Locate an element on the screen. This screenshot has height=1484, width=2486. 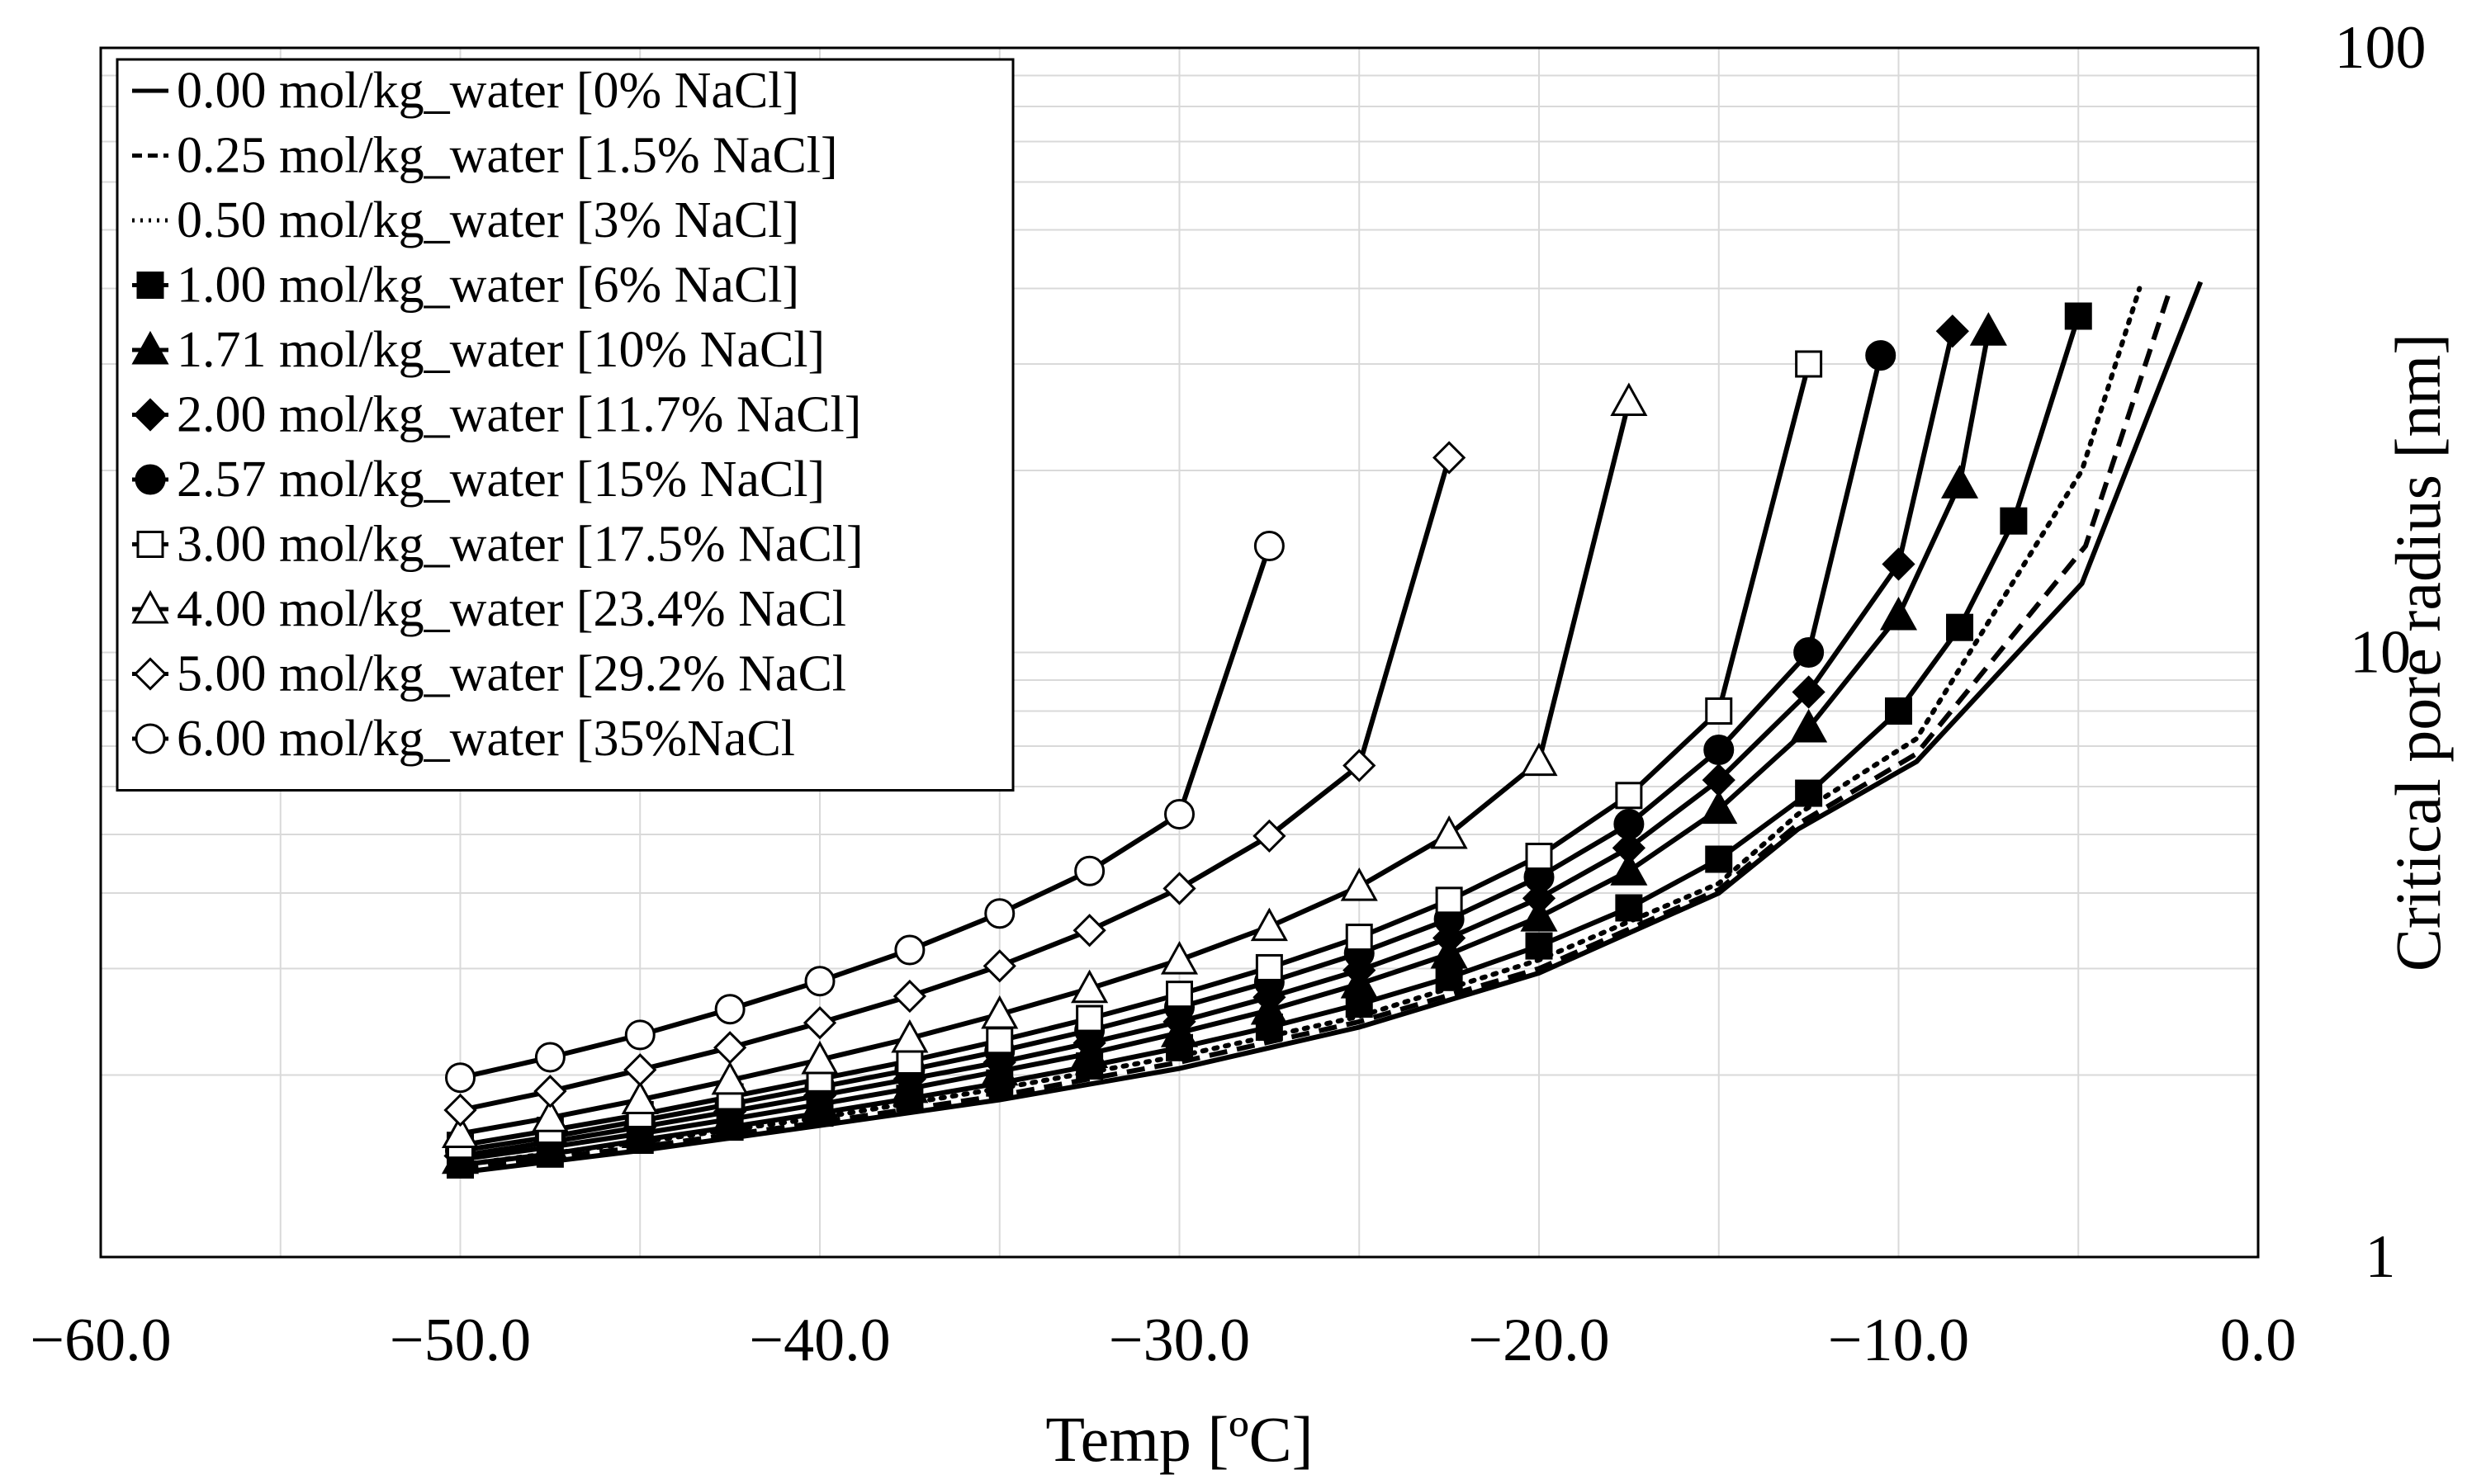
legend-item: 1.71 mol/kg_water [10% NaCl] is located at coordinates (478, 350).